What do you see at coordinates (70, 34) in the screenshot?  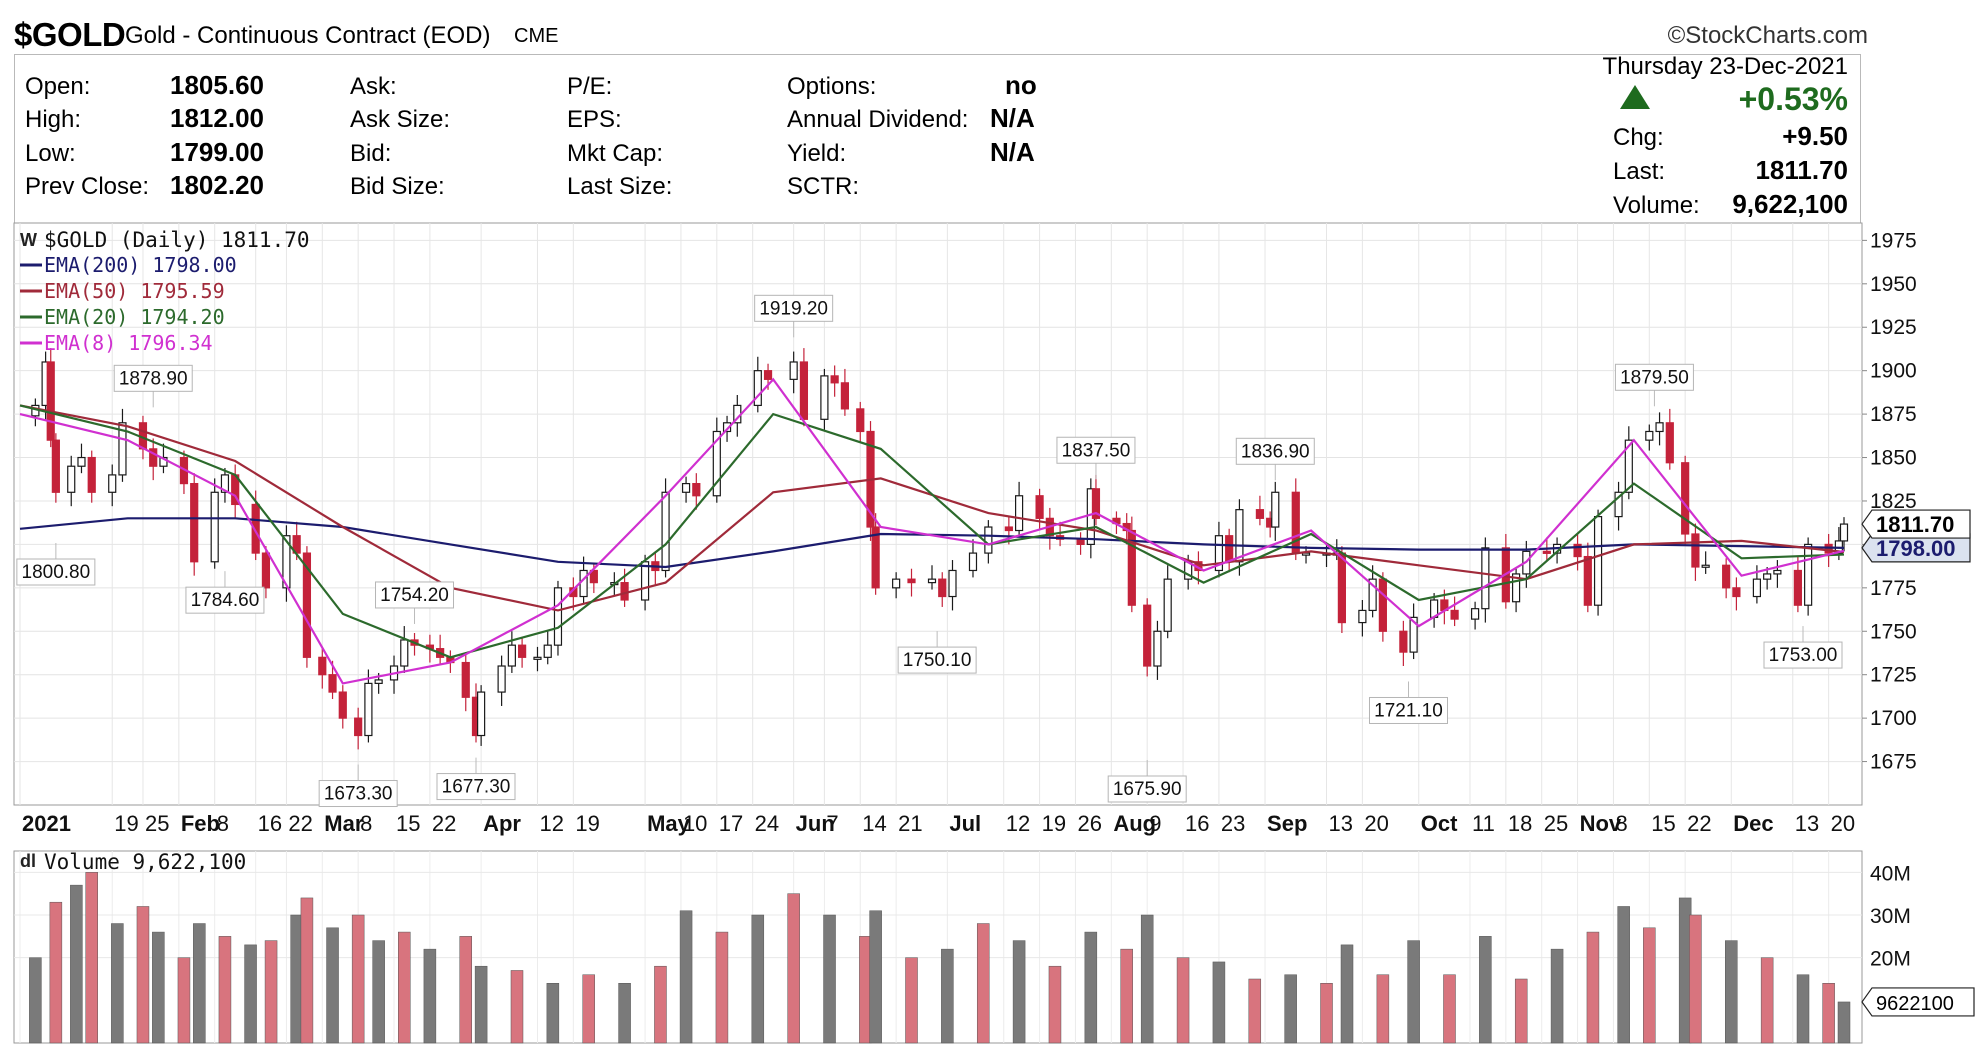 I see `symbol-title: $GOLD` at bounding box center [70, 34].